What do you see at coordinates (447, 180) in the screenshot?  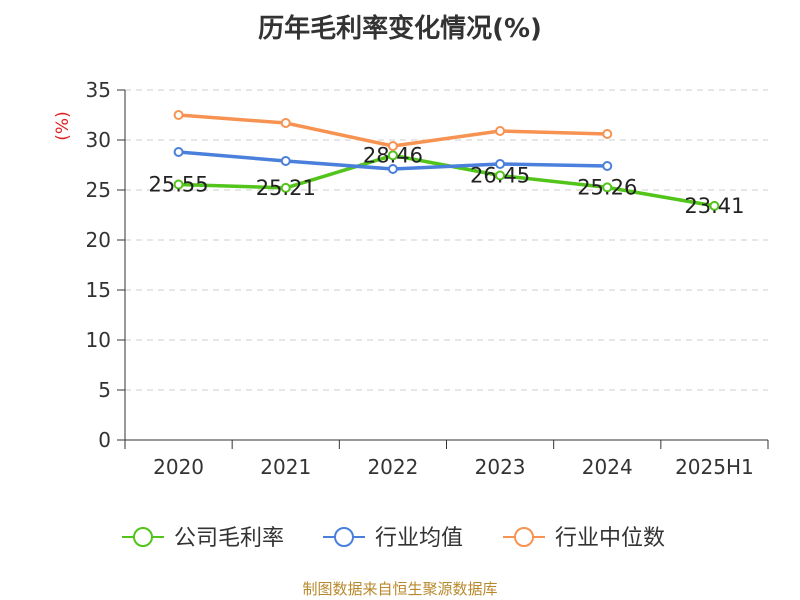 I see `data-labels: 25.55 25.21 28.46 26.45 25.26 23.41` at bounding box center [447, 180].